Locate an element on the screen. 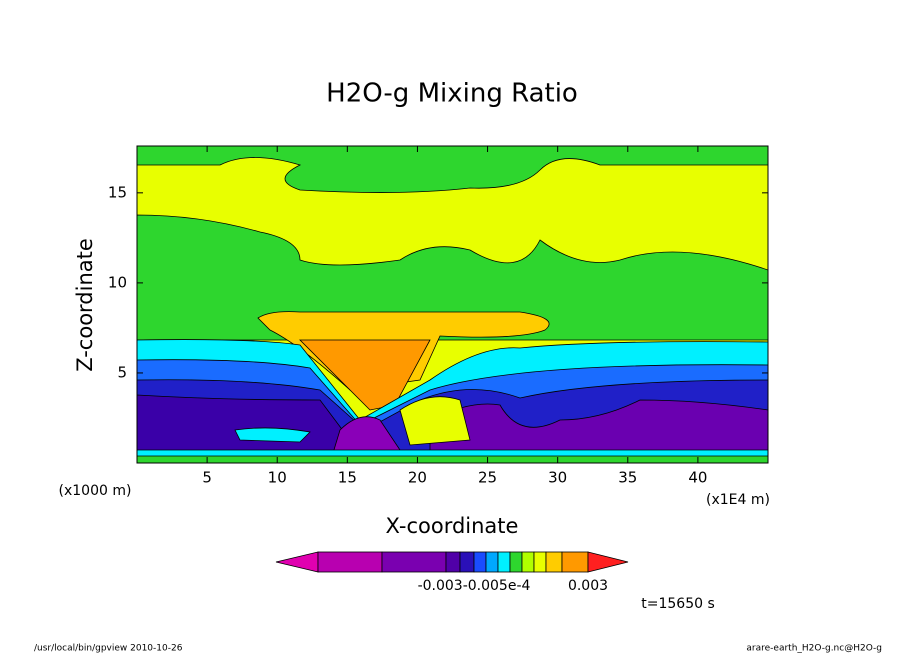 The width and height of the screenshot is (904, 654). y-tick-label: 15 is located at coordinates (117, 192).